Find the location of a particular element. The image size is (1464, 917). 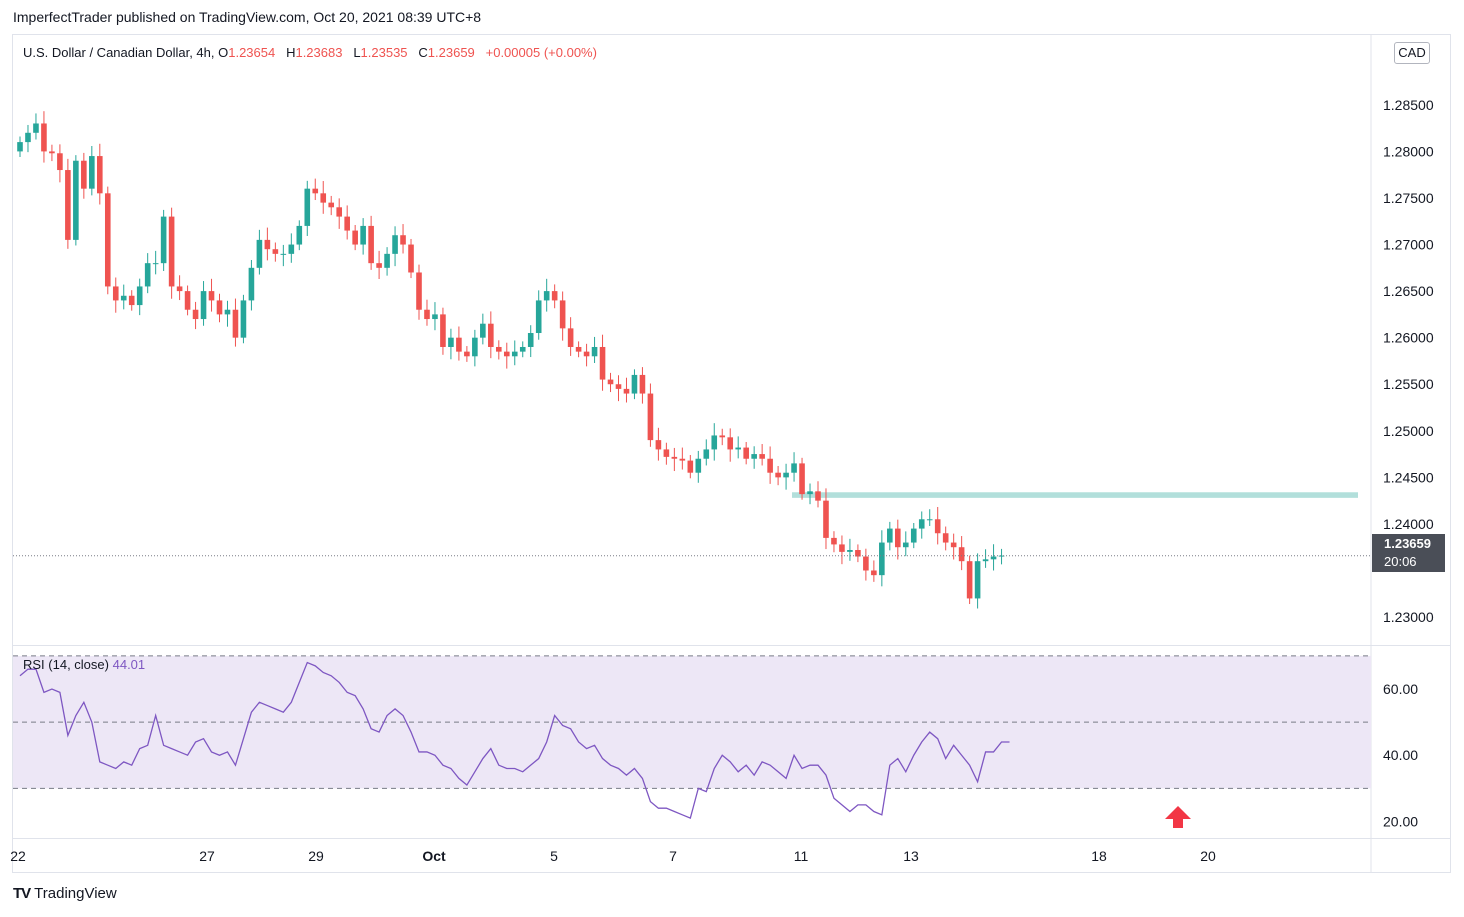

symbol-name: U.S. Dollar / Canadian Dollar, 4h, is located at coordinates (119, 52).